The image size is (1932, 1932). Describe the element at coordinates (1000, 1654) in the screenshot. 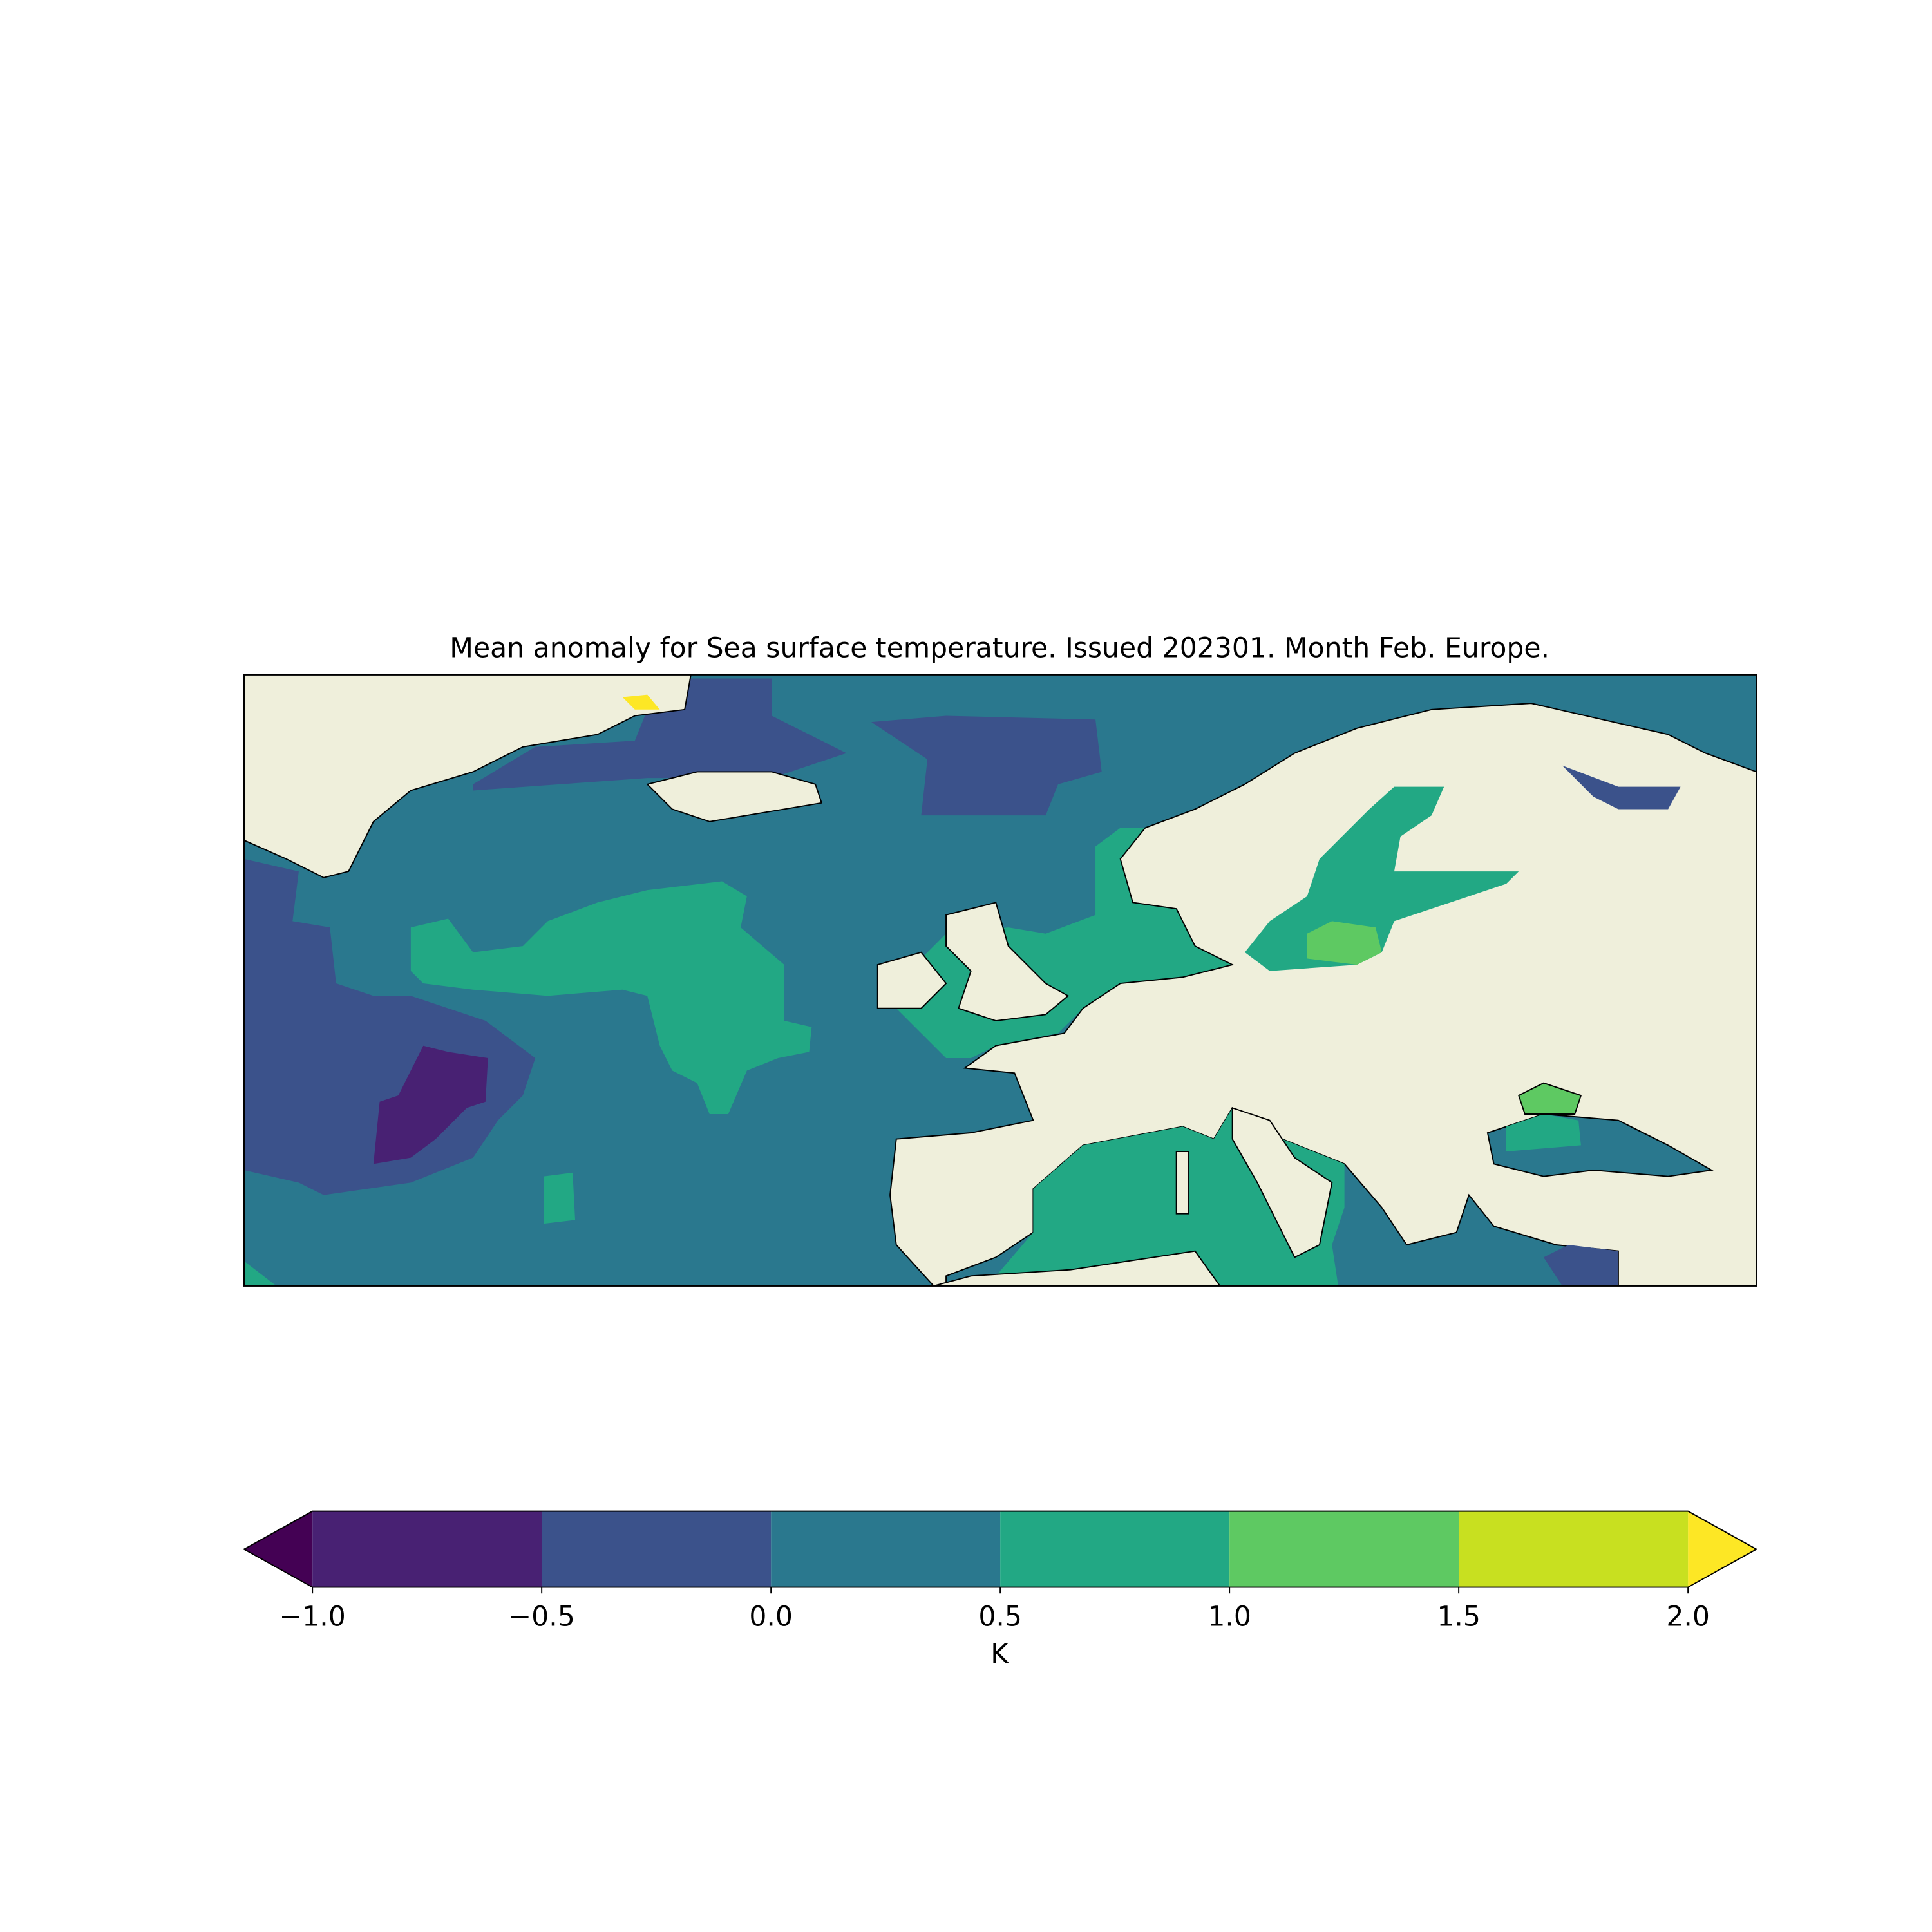

I see `colorbar-label: K` at that location.